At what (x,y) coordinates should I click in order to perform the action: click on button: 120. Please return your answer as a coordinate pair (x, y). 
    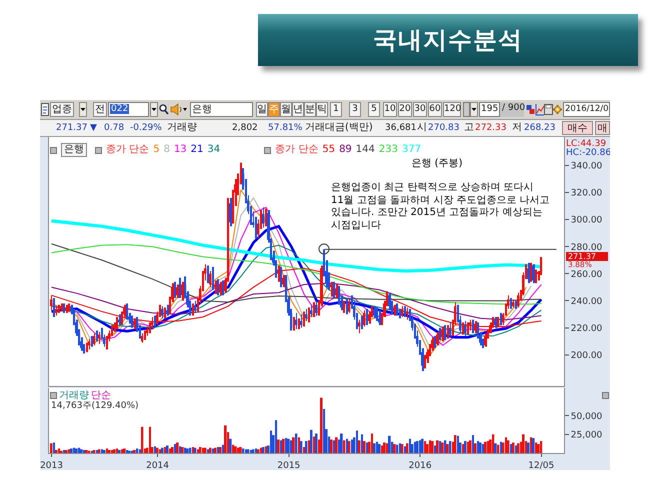
    Looking at the image, I should click on (452, 109).